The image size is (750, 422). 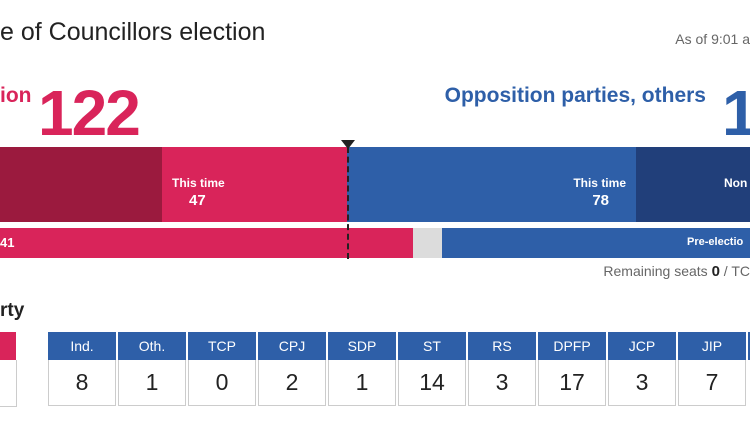 What do you see at coordinates (712, 39) in the screenshot?
I see `as-of-timestamp: As of 9:01 a` at bounding box center [712, 39].